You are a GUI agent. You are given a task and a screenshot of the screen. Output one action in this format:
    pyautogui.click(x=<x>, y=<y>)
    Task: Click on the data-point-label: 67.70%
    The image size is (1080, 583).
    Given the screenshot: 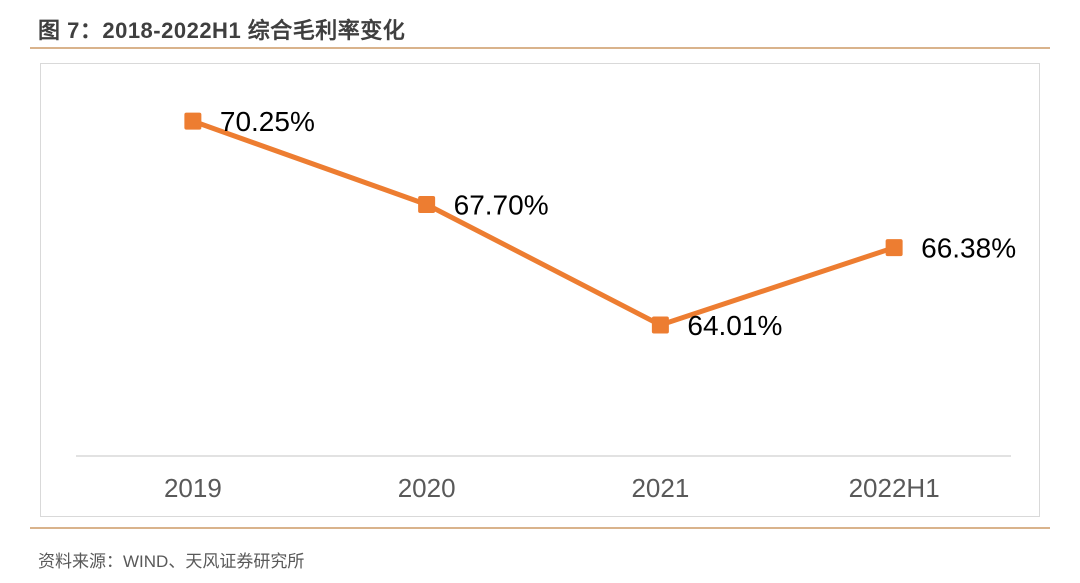 What is the action you would take?
    pyautogui.click(x=501, y=204)
    